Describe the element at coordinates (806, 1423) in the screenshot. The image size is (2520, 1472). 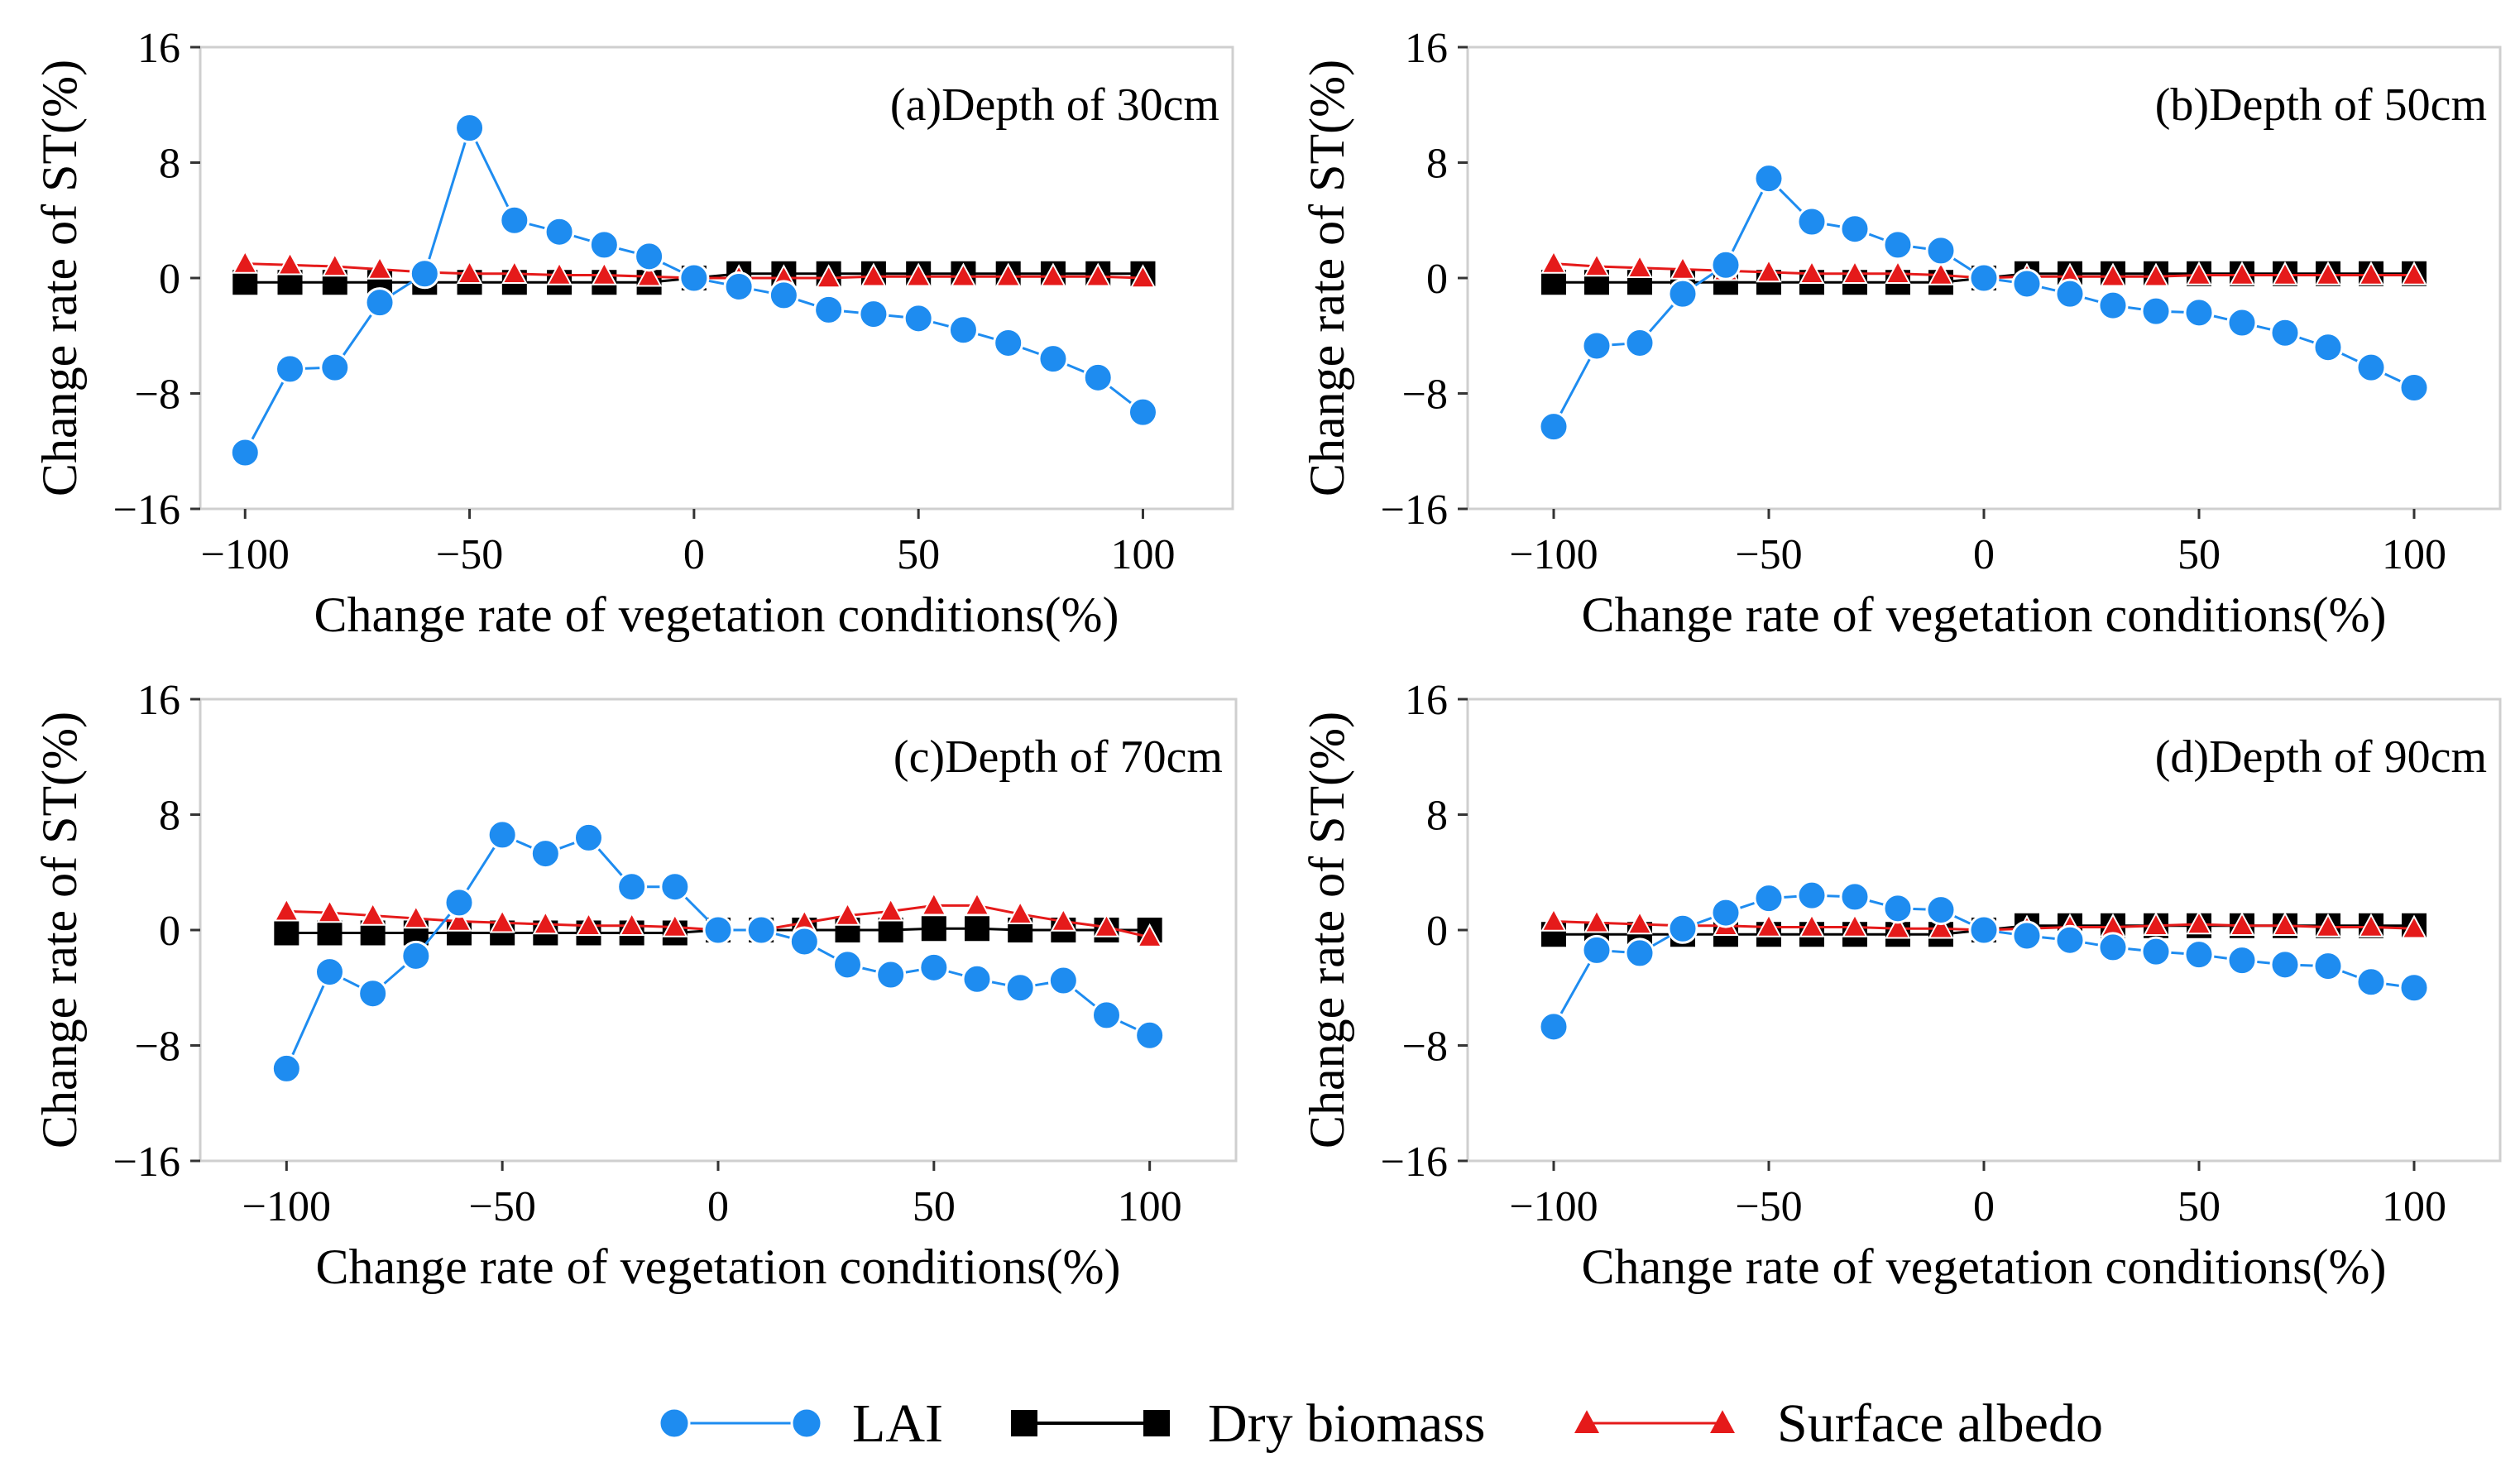
I see `legend-lai-marker` at that location.